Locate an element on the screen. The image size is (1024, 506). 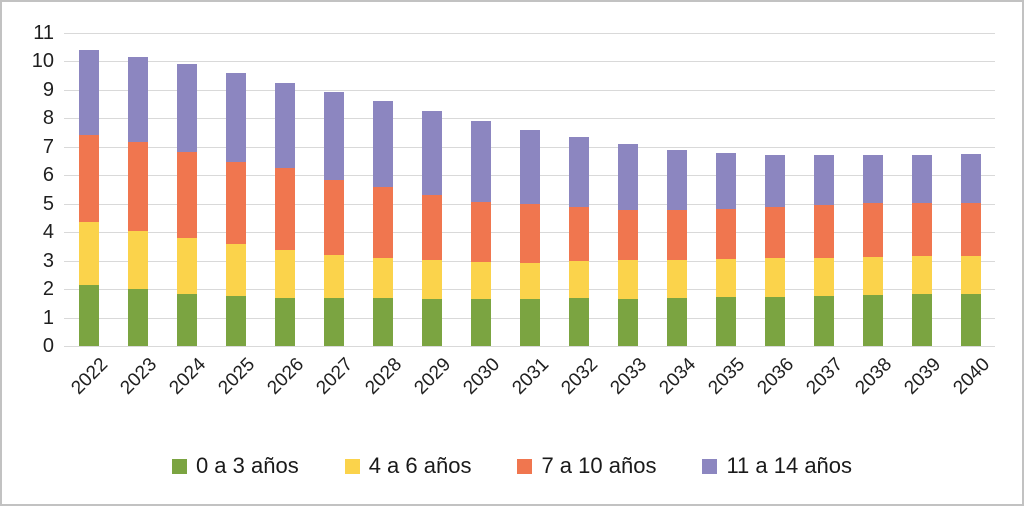
bar-segment-2030-0-a-3-años is located at coordinates (480, 322).